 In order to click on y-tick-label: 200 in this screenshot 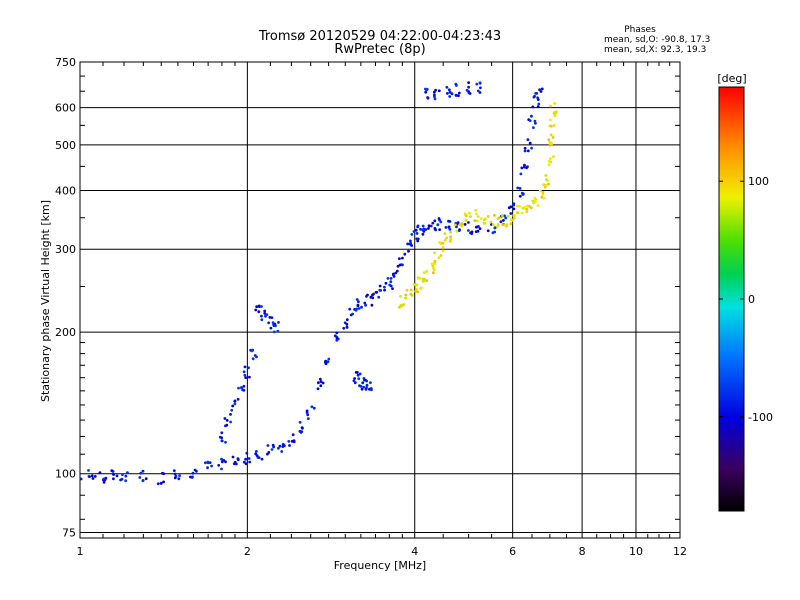, I will do `click(65, 332)`.